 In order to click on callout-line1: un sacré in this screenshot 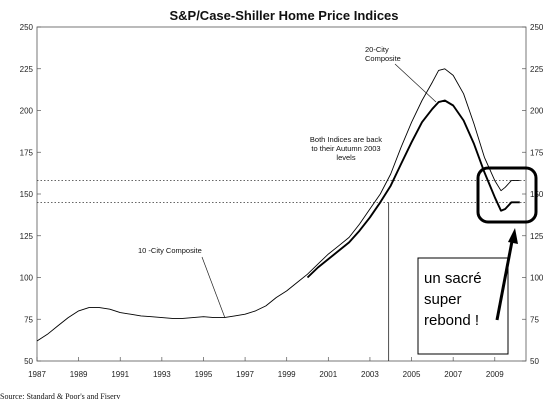, I will do `click(453, 278)`.